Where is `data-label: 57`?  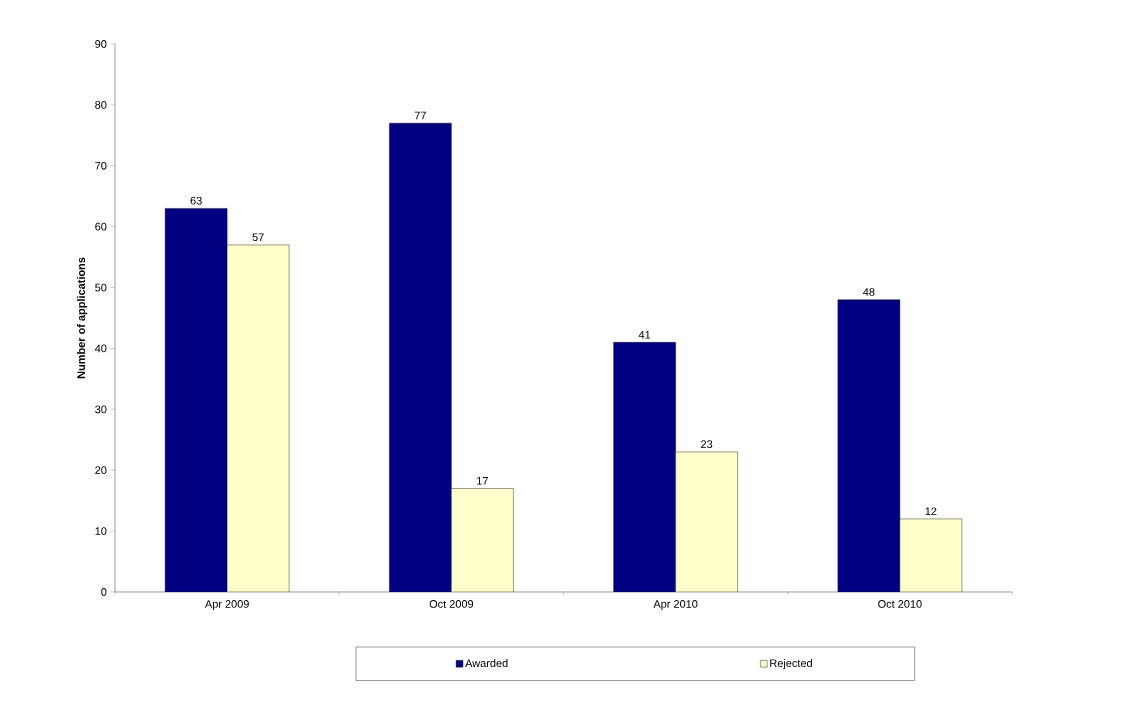 data-label: 57 is located at coordinates (258, 237).